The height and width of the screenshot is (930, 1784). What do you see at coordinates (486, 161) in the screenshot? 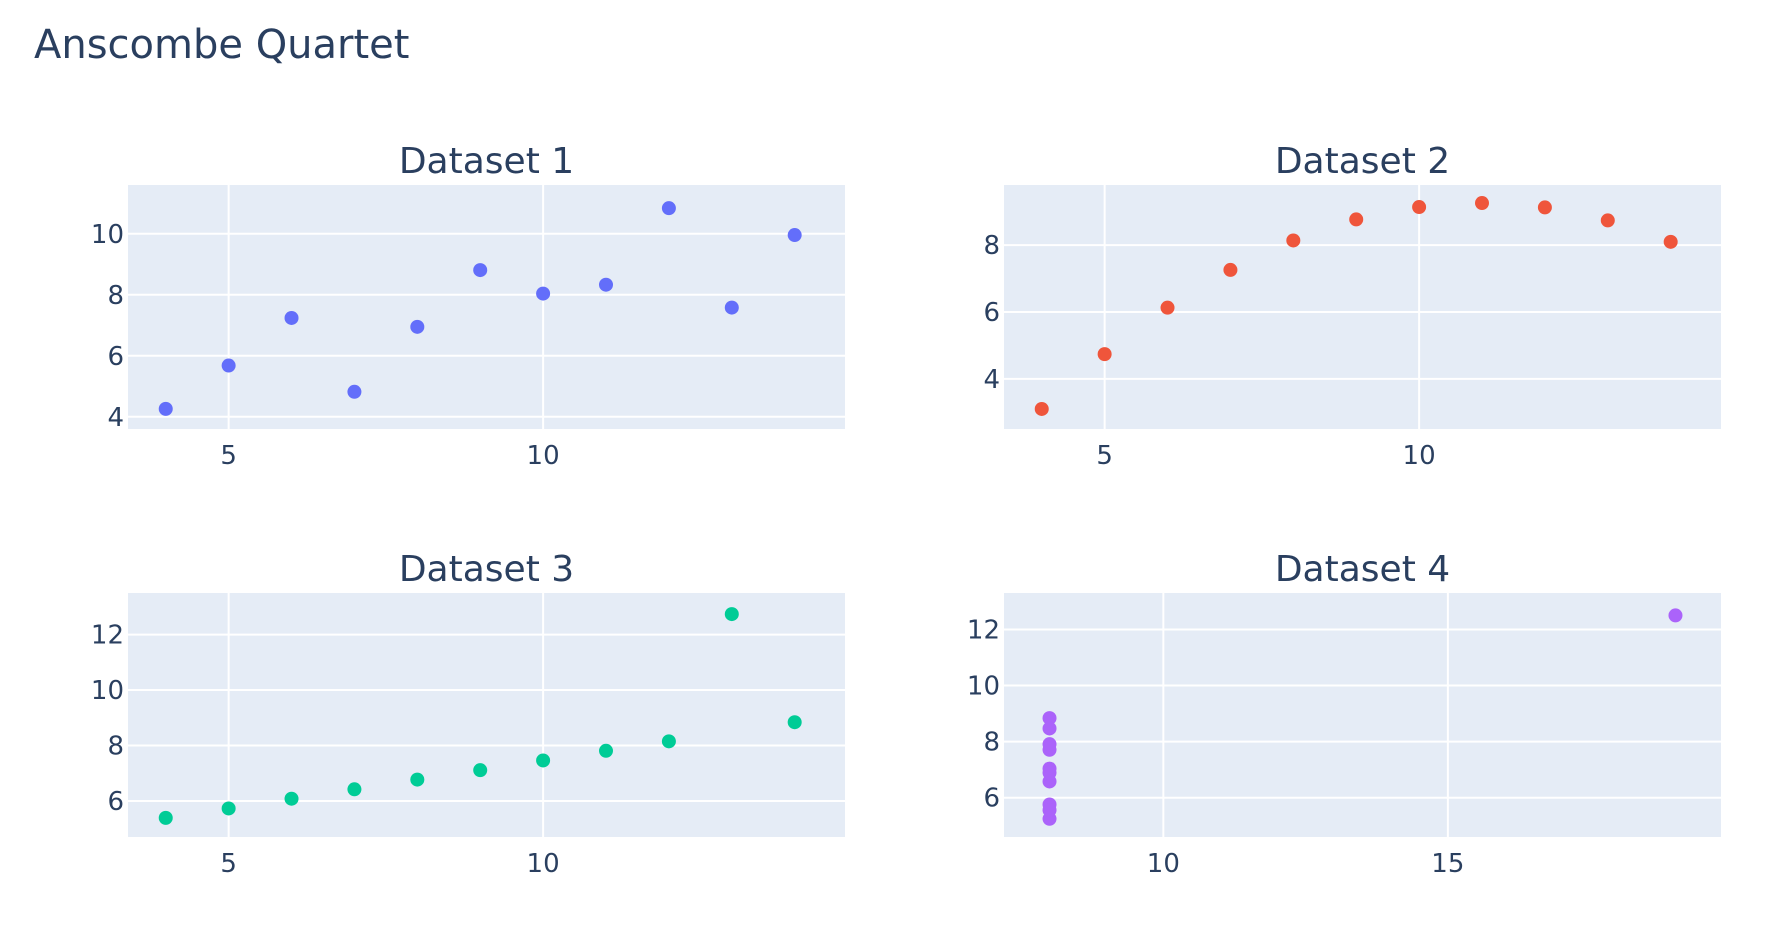
I see `subplot-title: Dataset 1` at bounding box center [486, 161].